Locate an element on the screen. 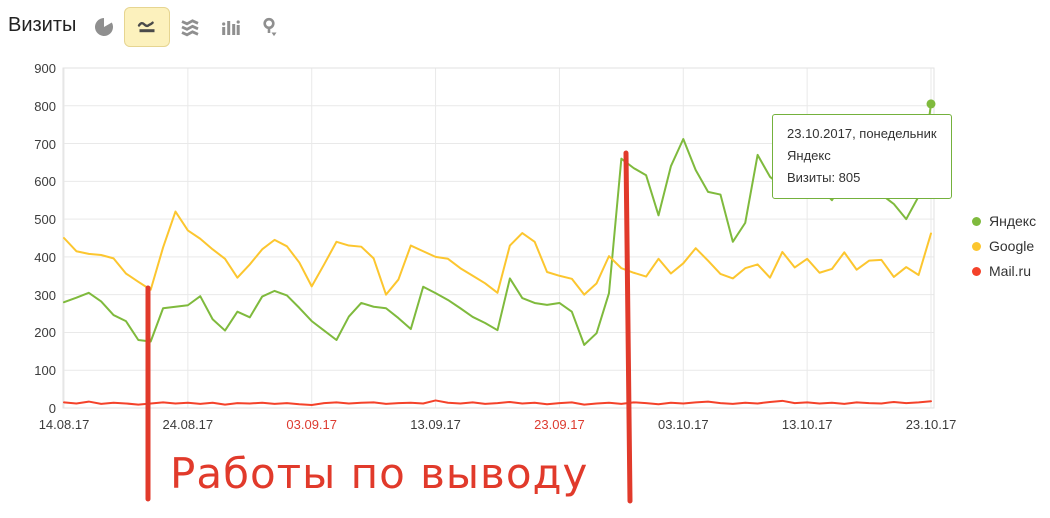  pie-chart-button is located at coordinates (104, 27).